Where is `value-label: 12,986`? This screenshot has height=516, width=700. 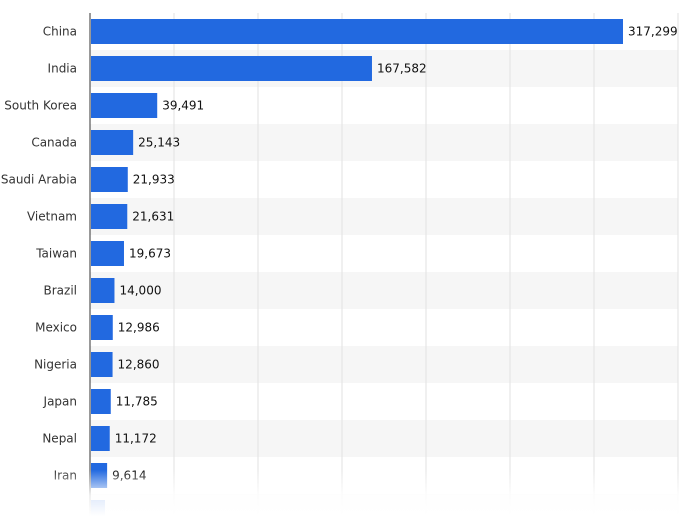
value-label: 12,986 is located at coordinates (139, 328).